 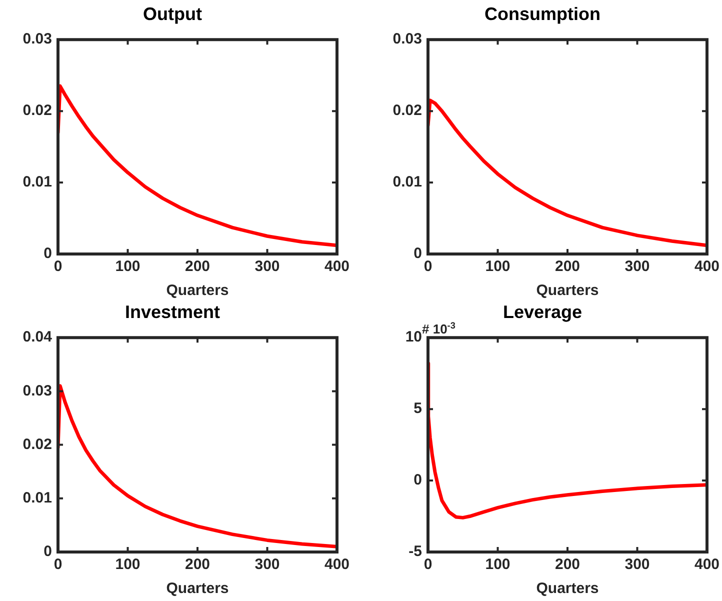 What do you see at coordinates (418, 409) in the screenshot?
I see `y-tick-label: 5` at bounding box center [418, 409].